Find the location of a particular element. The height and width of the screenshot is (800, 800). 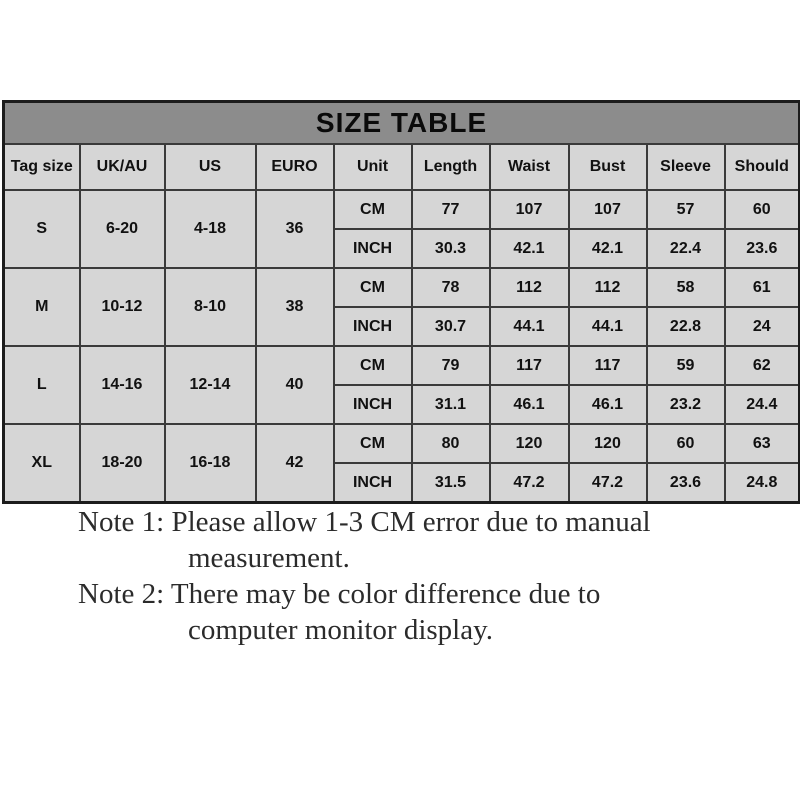

table-row-s-cm: S 6-20 4-18 36 CM 77 107 107 57 60 is located at coordinates (401, 229).